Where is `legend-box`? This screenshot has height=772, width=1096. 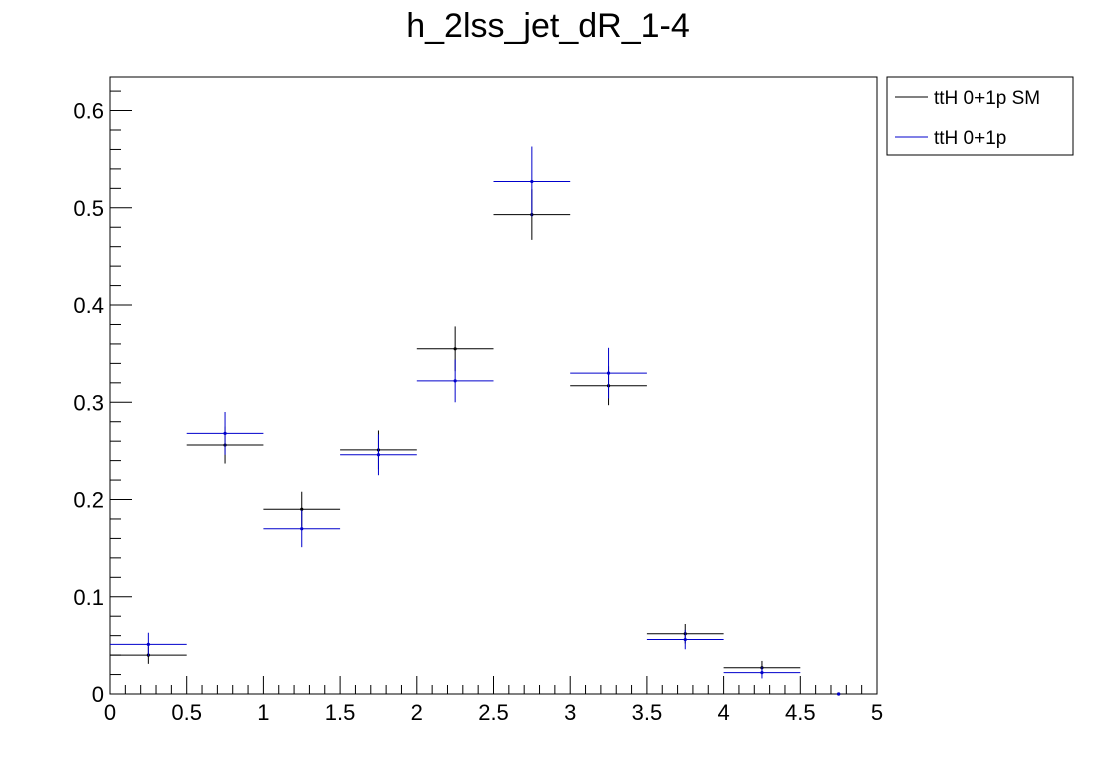
legend-box is located at coordinates (980, 116).